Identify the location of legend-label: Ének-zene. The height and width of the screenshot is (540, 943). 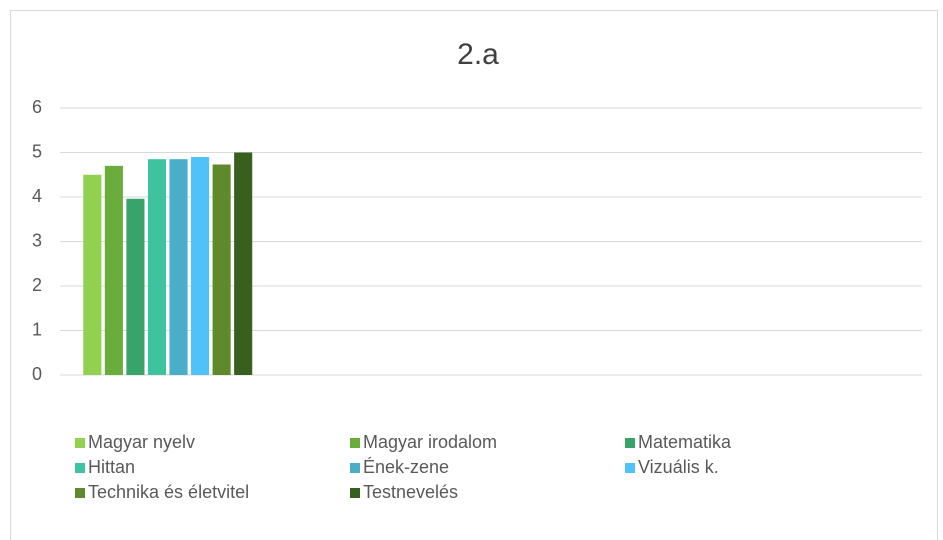
(406, 467).